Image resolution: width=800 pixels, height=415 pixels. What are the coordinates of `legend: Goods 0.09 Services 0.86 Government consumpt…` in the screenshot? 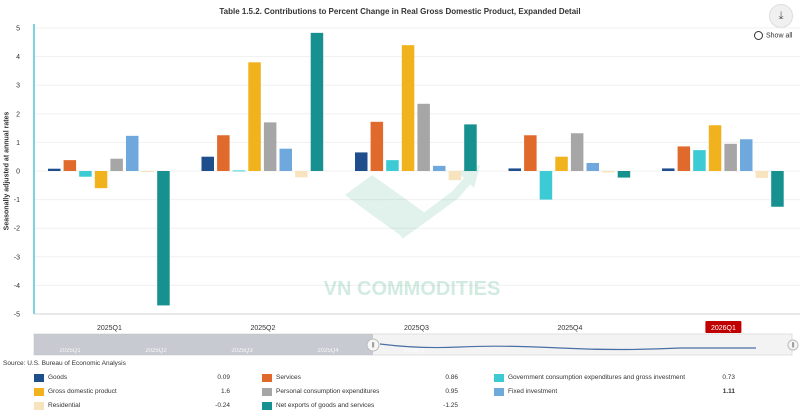 It's located at (400, 393).